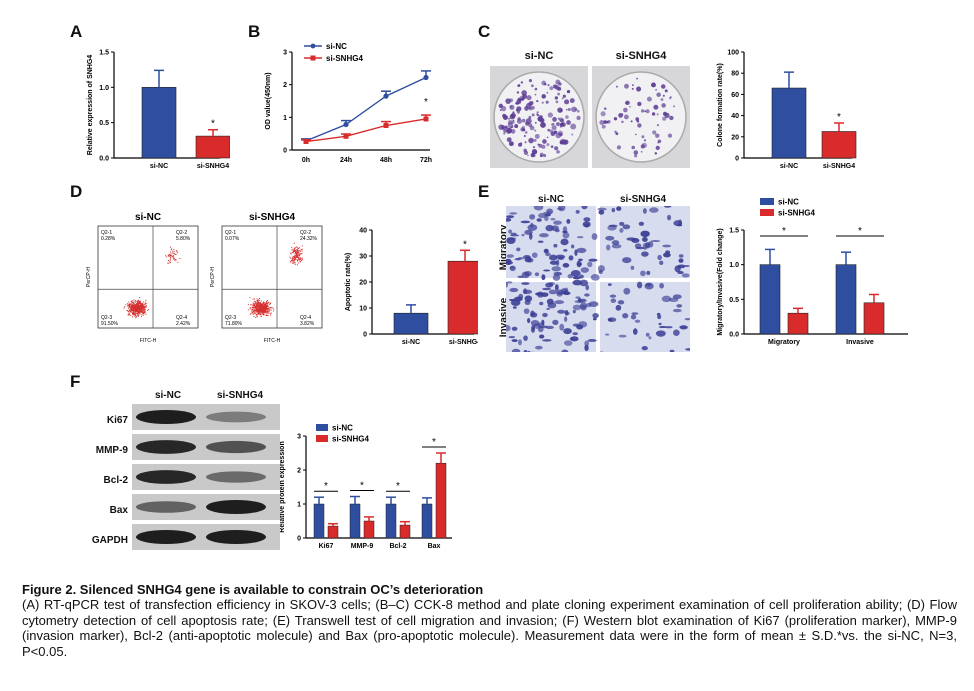  I want to click on blot-row-bcl2: Bcl-2, so click(115, 480).